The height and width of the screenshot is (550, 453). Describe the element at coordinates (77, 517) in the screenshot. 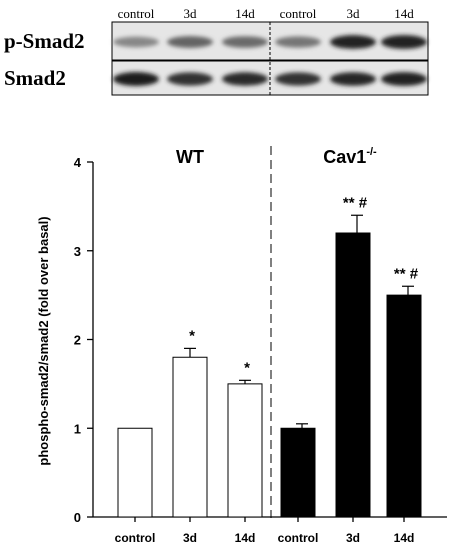

I see `y-tick-label: 0` at that location.